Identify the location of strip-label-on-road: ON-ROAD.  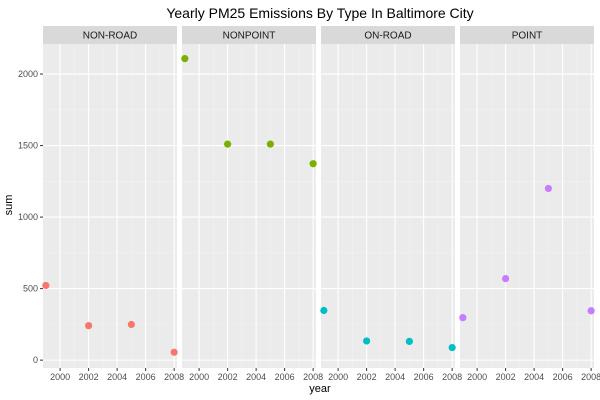
(387, 36).